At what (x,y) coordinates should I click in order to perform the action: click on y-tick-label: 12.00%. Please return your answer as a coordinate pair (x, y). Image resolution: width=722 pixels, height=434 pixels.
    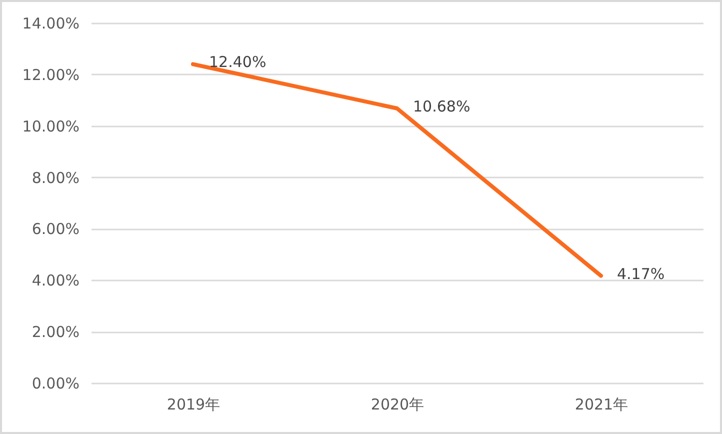
    Looking at the image, I should click on (51, 75).